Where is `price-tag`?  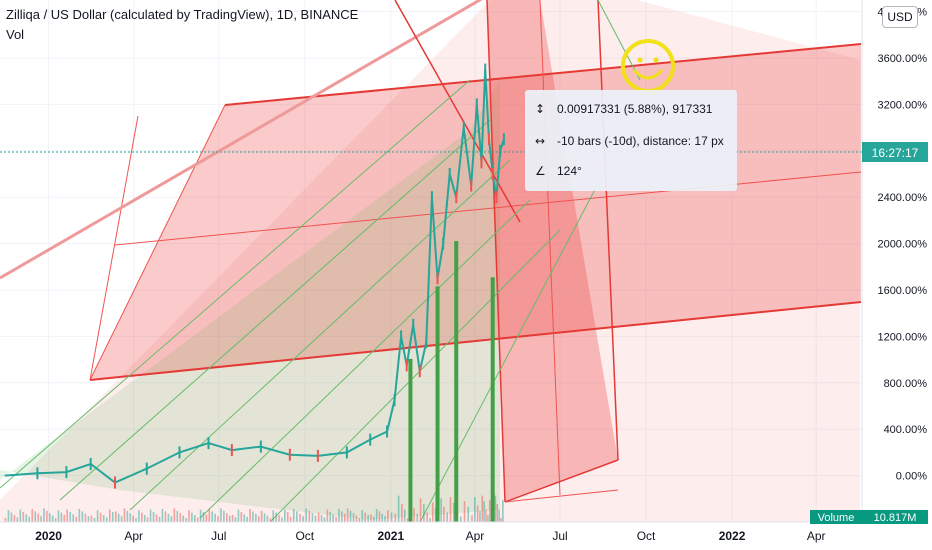 price-tag is located at coordinates (895, 152).